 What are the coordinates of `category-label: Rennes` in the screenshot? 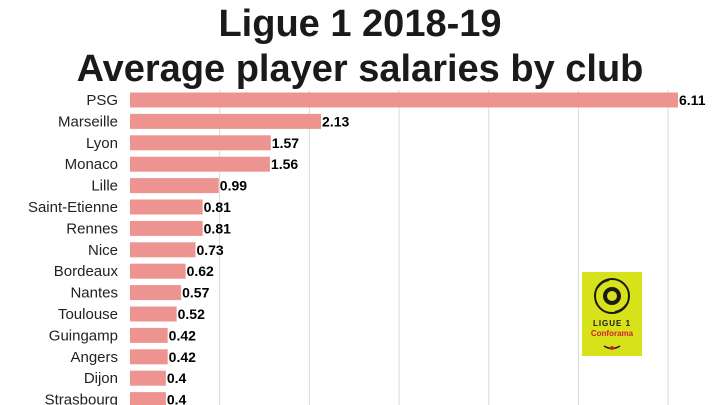 It's located at (92, 228).